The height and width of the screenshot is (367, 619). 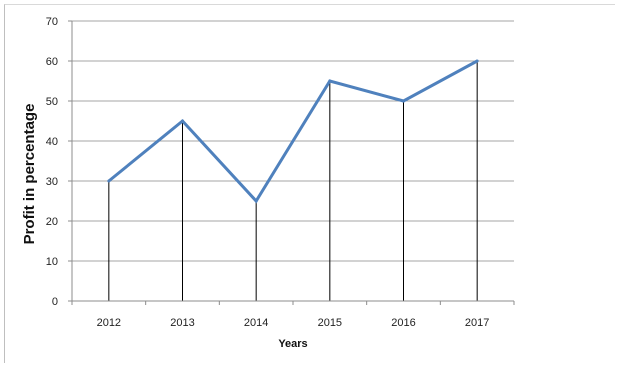 I want to click on y-tick-label: 70, so click(x=52, y=22).